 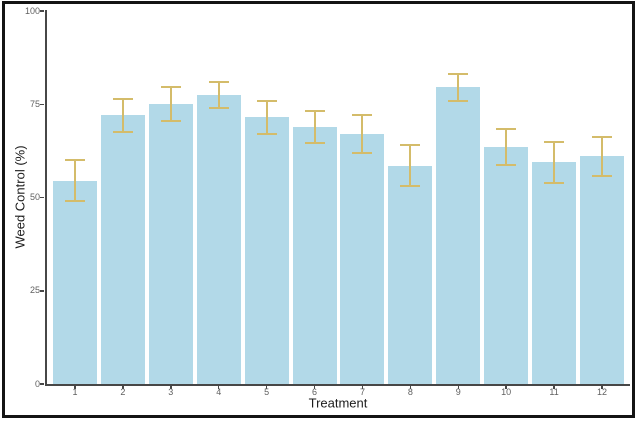 I want to click on y-tick-label-75: 75, so click(x=34, y=103).